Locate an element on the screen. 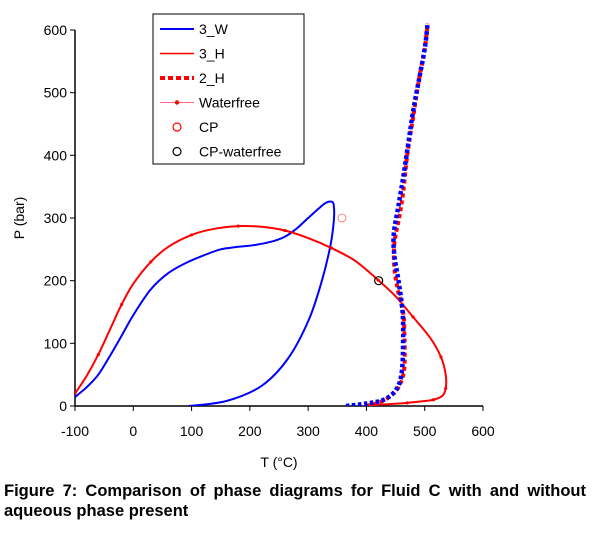 The image size is (600, 546). x-tick-label: -100 is located at coordinates (75, 431).